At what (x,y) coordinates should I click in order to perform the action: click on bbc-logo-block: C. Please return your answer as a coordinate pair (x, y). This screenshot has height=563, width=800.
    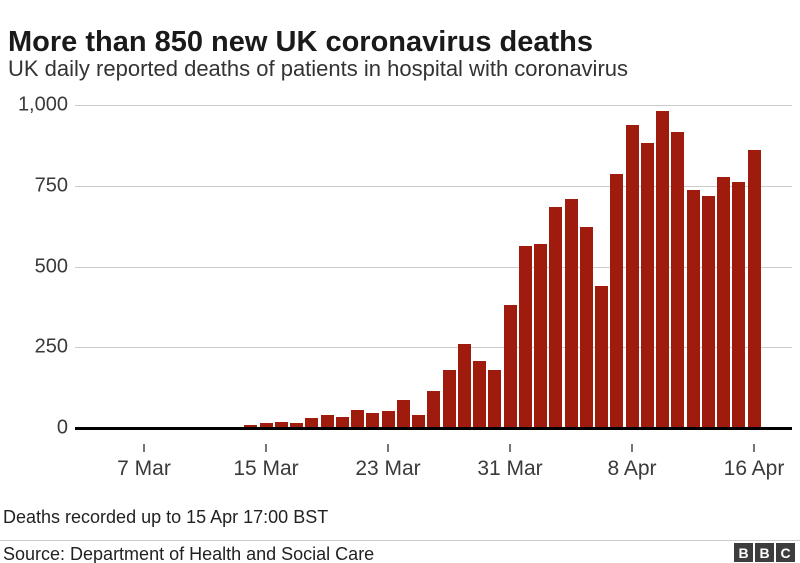
    Looking at the image, I should click on (785, 552).